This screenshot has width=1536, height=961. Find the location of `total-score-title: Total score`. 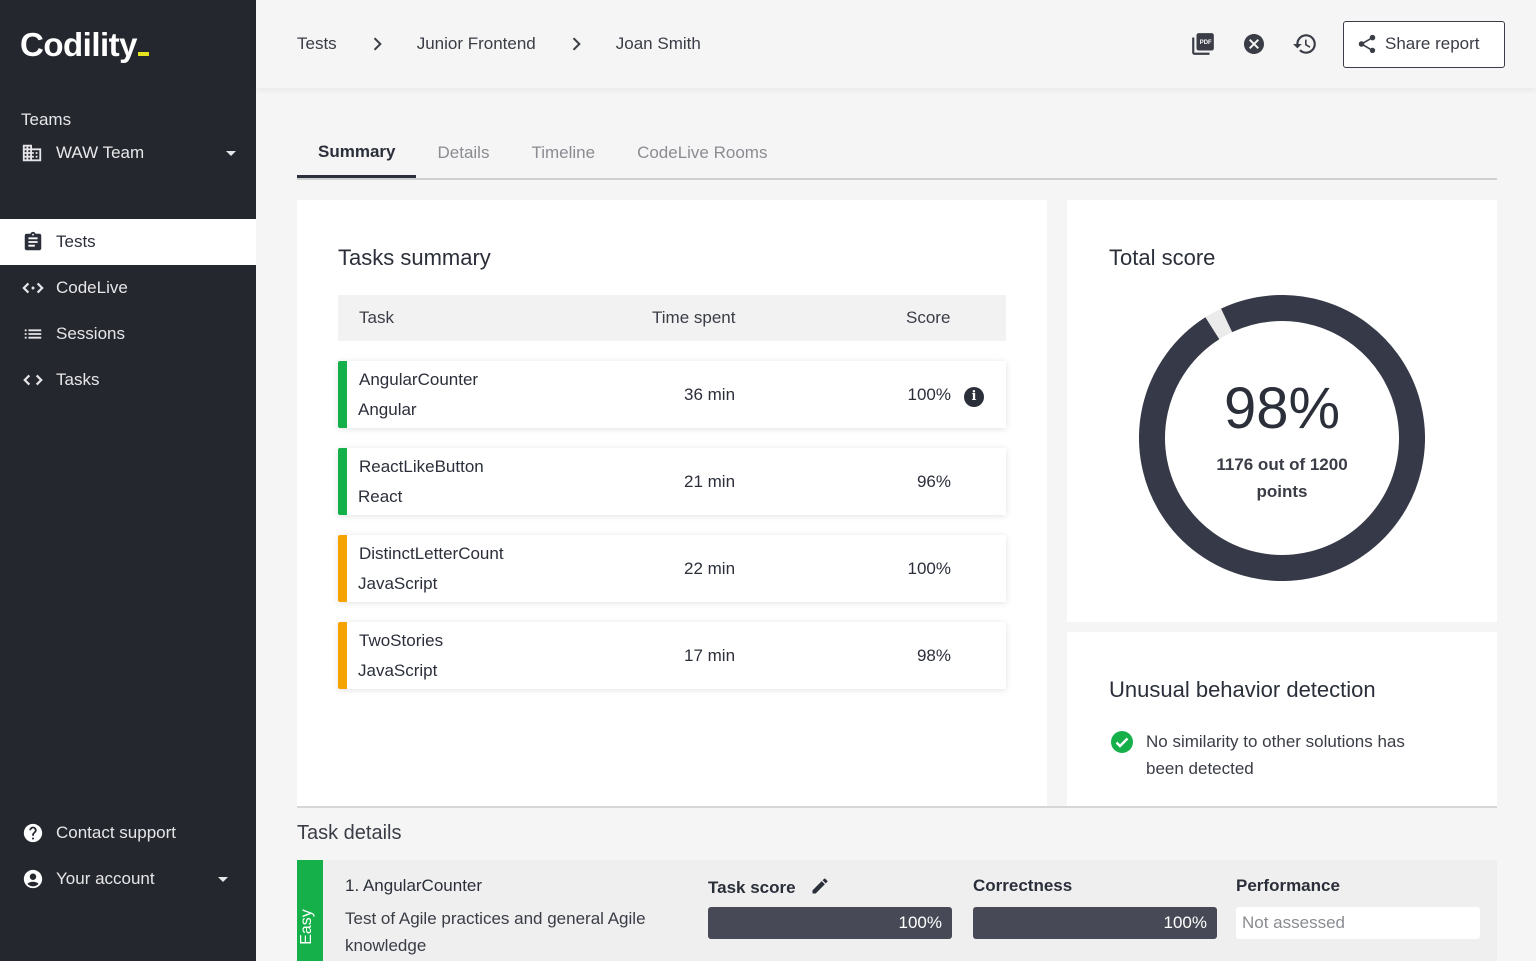

total-score-title: Total score is located at coordinates (1162, 257).